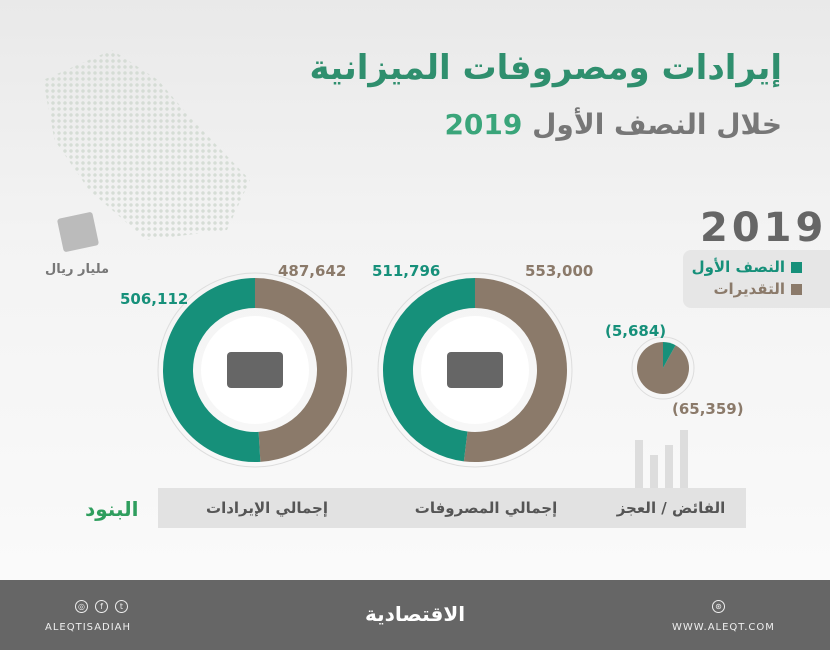  I want to click on revenue-actual-label: 506,112, so click(154, 299).